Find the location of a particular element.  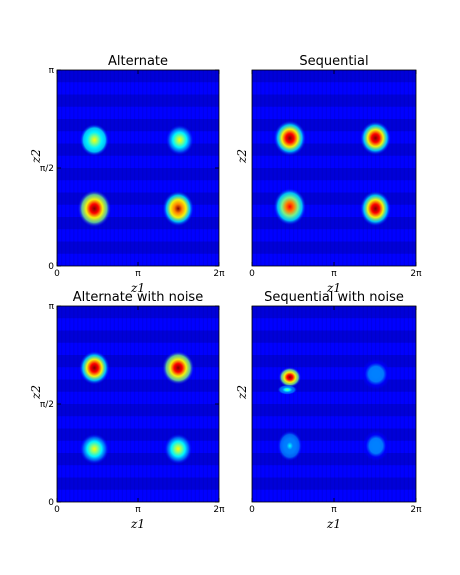

y-tick-label: 0 is located at coordinates (51, 267).